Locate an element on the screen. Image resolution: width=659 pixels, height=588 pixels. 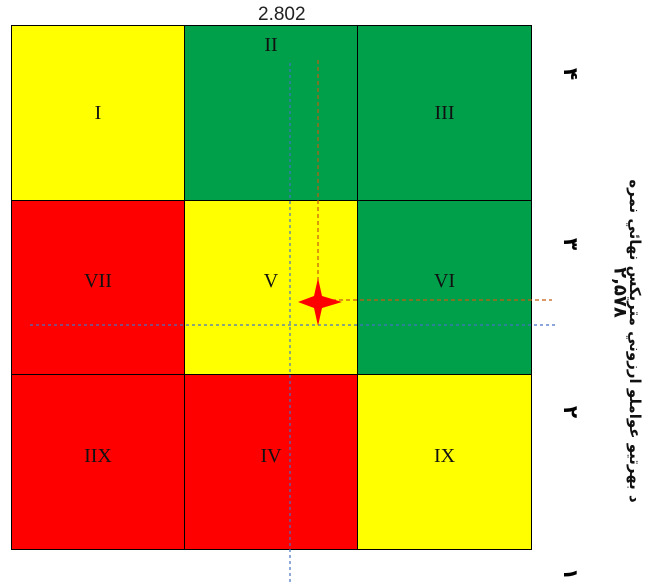
cell-I: I is located at coordinates (98, 113).